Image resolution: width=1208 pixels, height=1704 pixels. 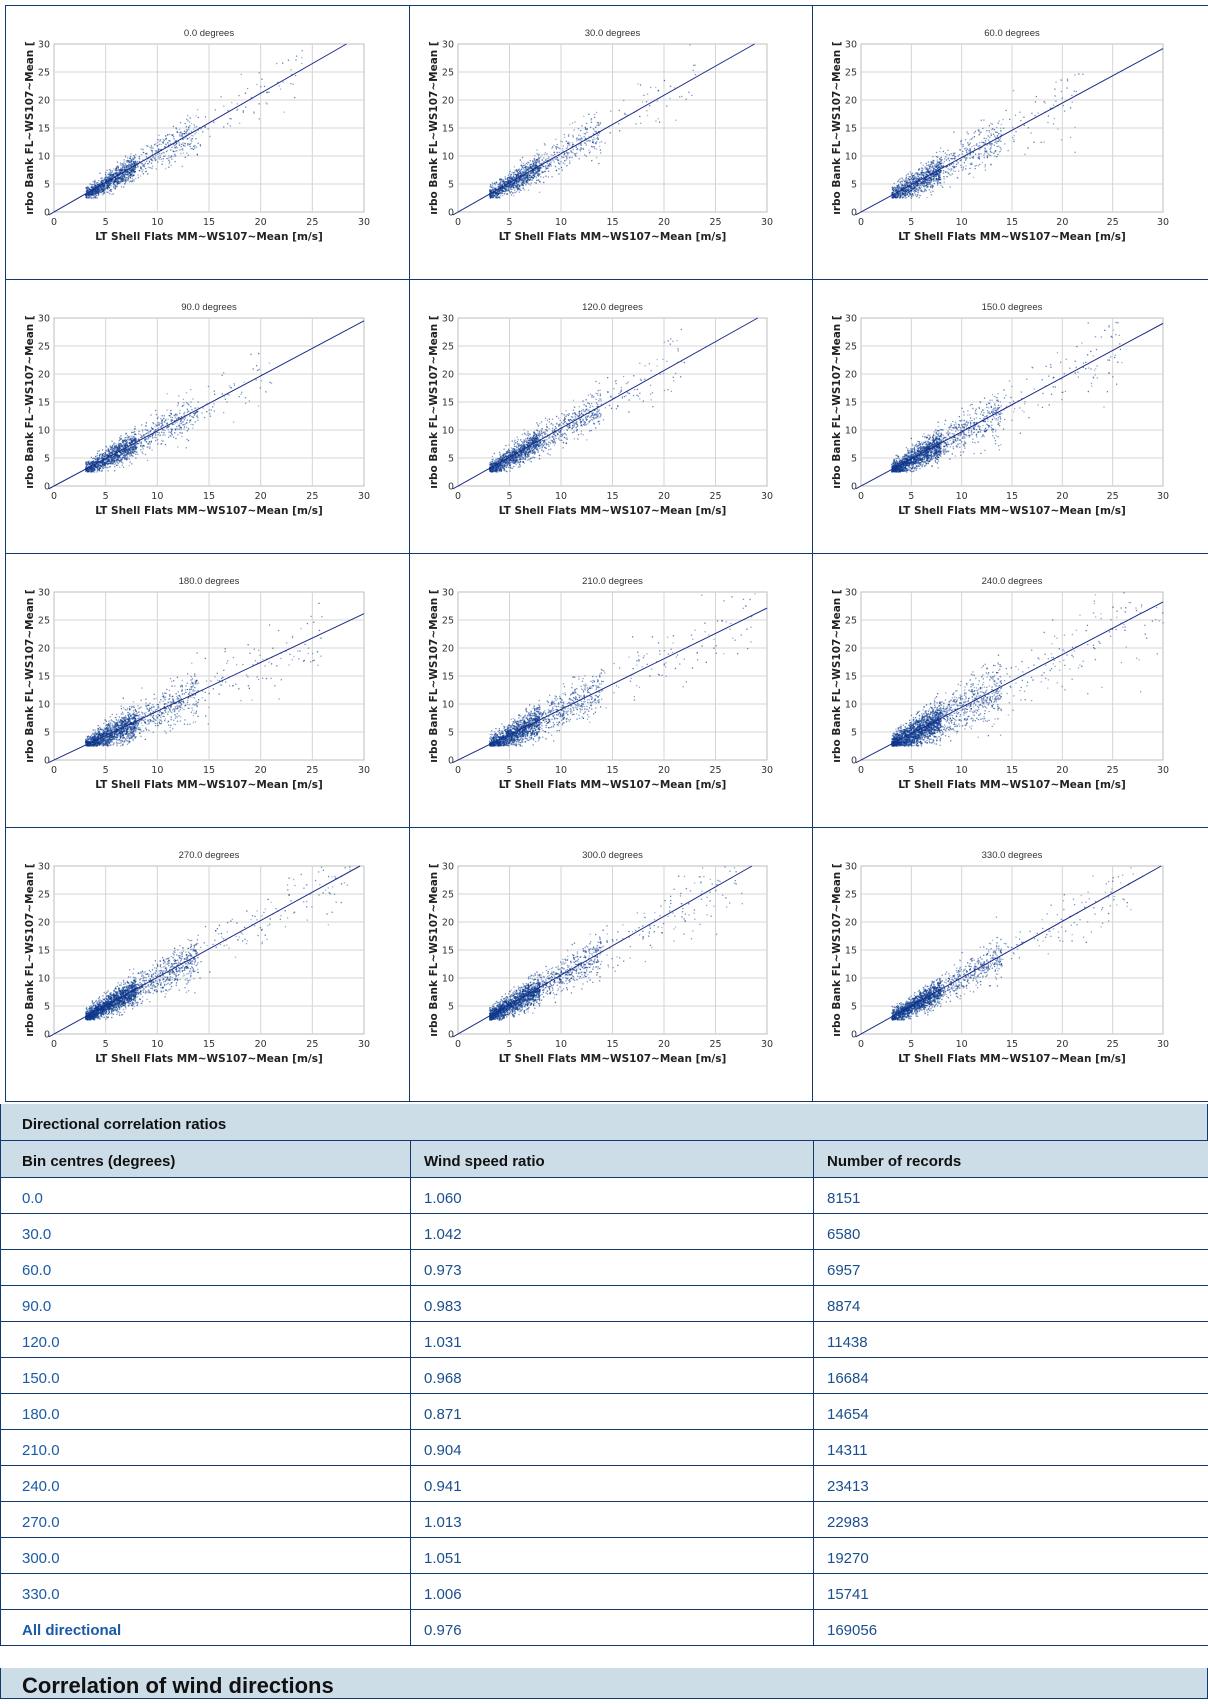 I want to click on x-tick-label: 20, so click(x=1062, y=222).